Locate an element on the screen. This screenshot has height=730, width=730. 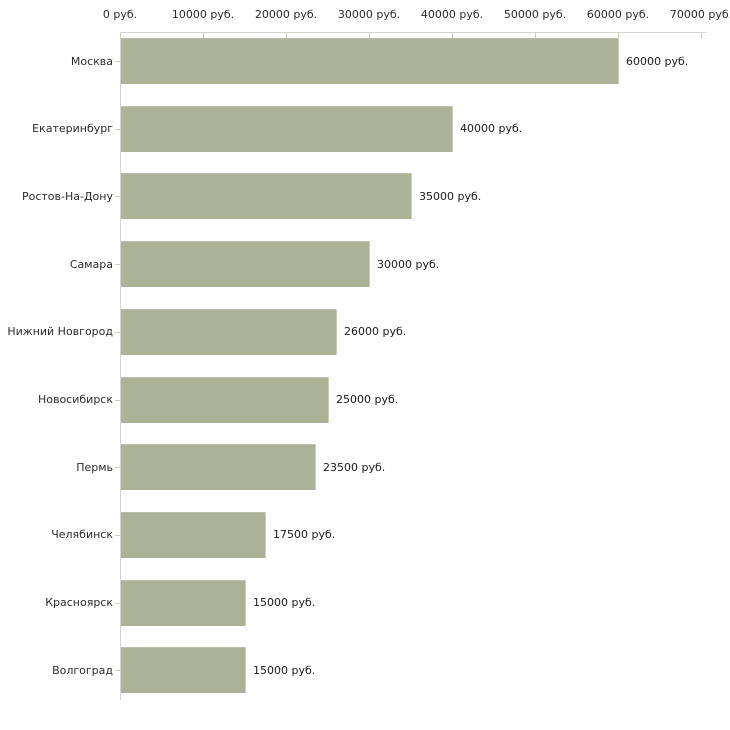
x-axis-line is located at coordinates (413, 32).